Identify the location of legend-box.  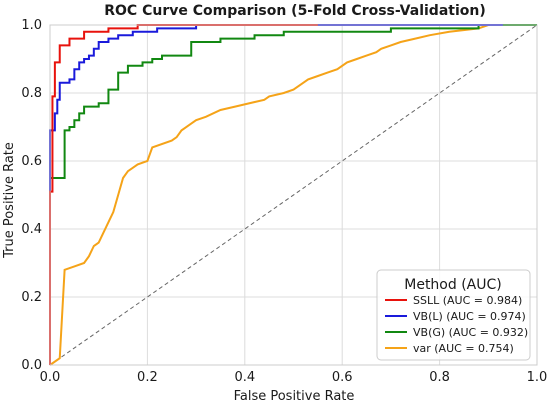
(453, 315).